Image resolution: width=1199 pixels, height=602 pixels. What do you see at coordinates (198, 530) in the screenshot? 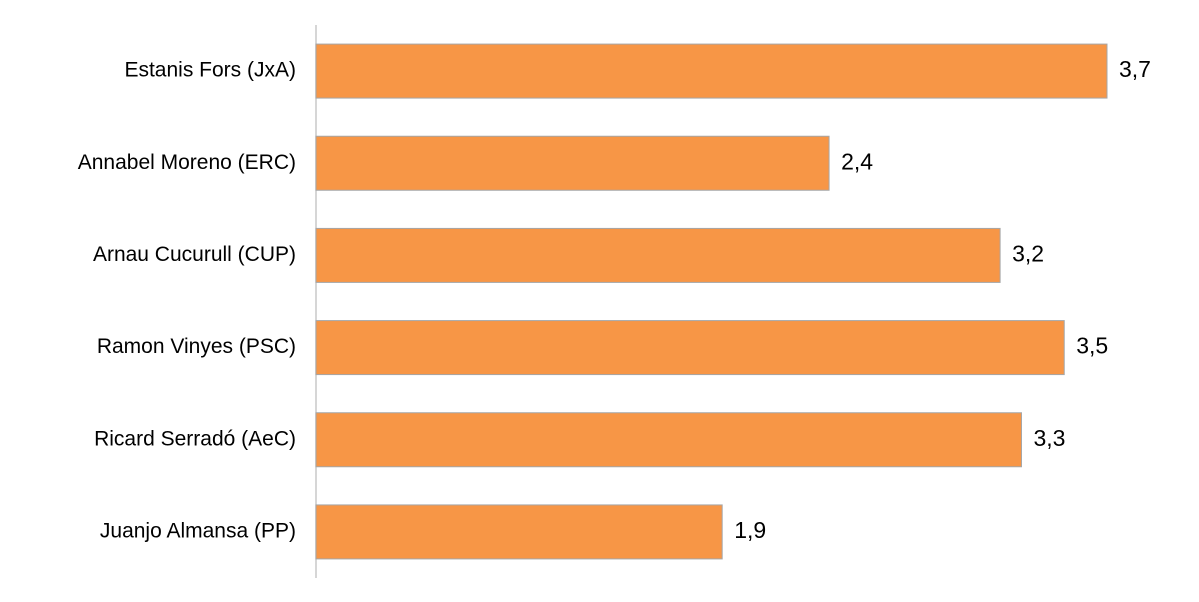
I see `category-label: Juanjo Almansa (PP)` at bounding box center [198, 530].